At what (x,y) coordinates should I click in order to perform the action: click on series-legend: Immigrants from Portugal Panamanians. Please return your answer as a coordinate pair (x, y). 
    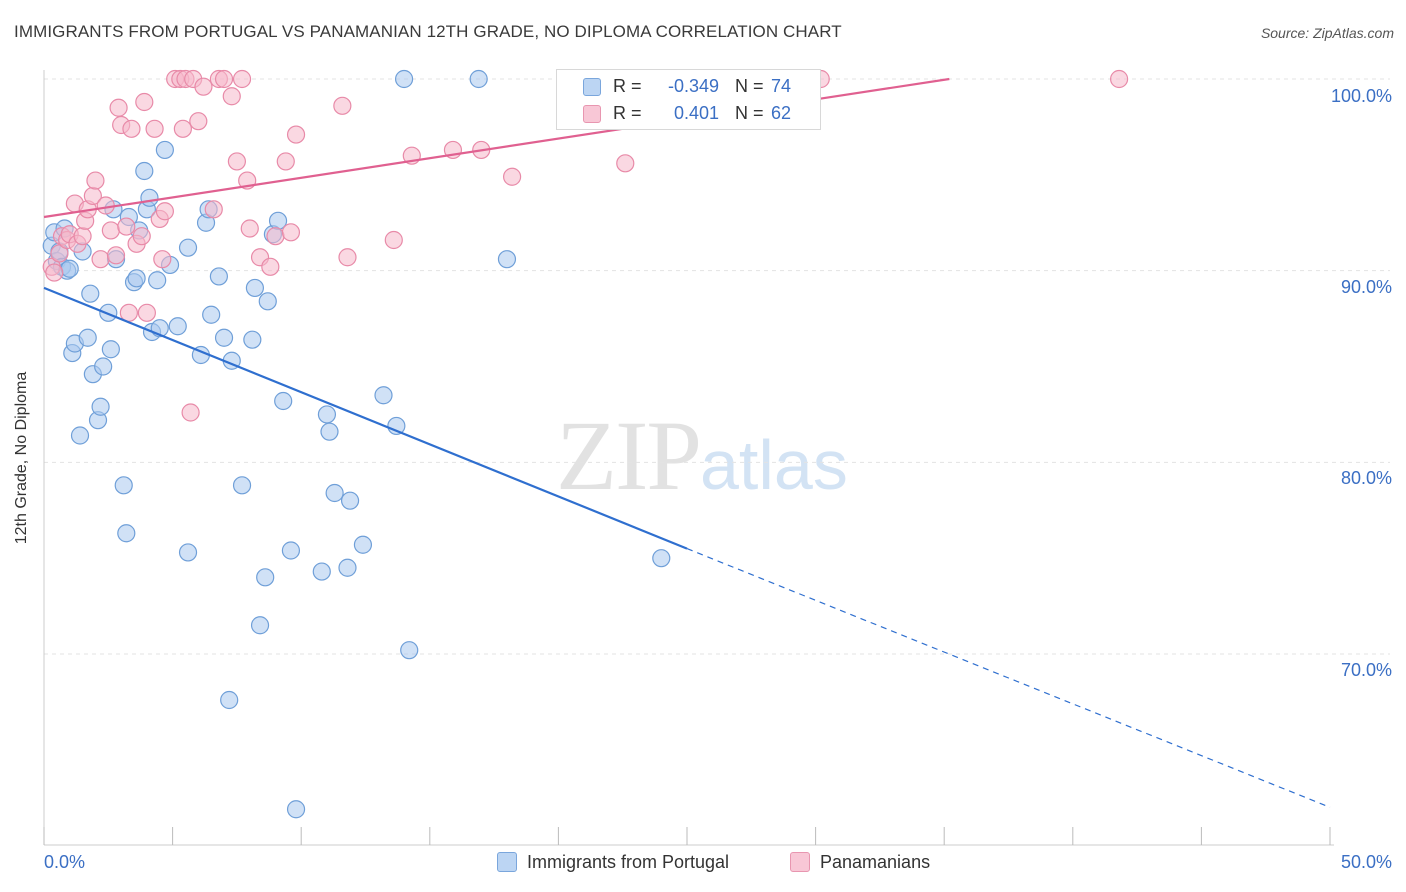
    Looking at the image, I should click on (703, 864).